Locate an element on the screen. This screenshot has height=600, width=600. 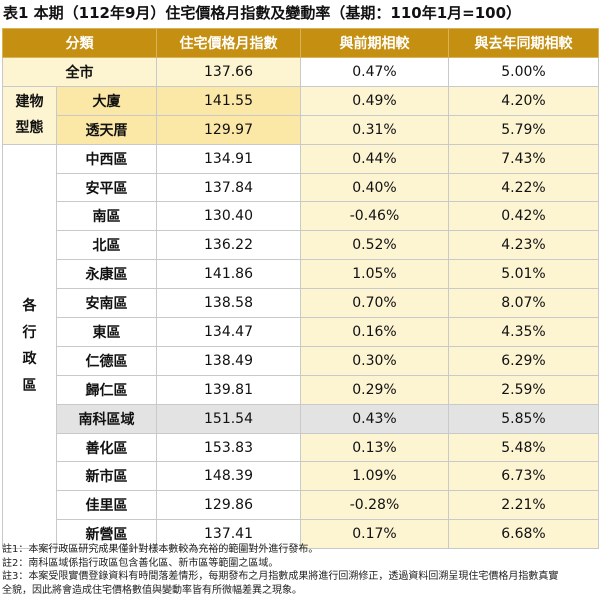
table-row: 歸仁區 139.81 0.29% 2.59% is located at coordinates (301, 389).